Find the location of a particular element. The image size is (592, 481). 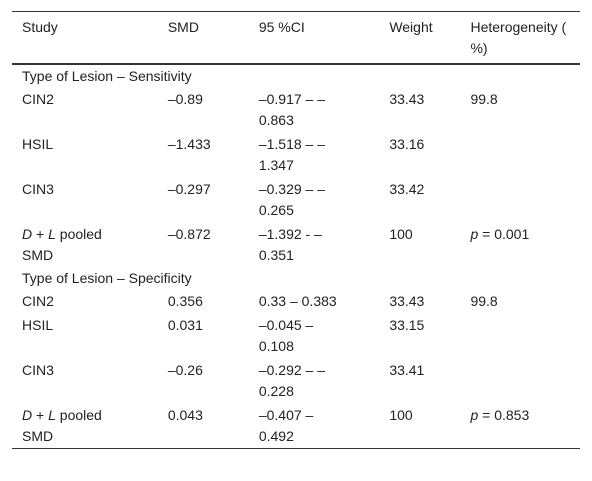

cell-text: –0.329 – –0.265 is located at coordinates (291, 199).